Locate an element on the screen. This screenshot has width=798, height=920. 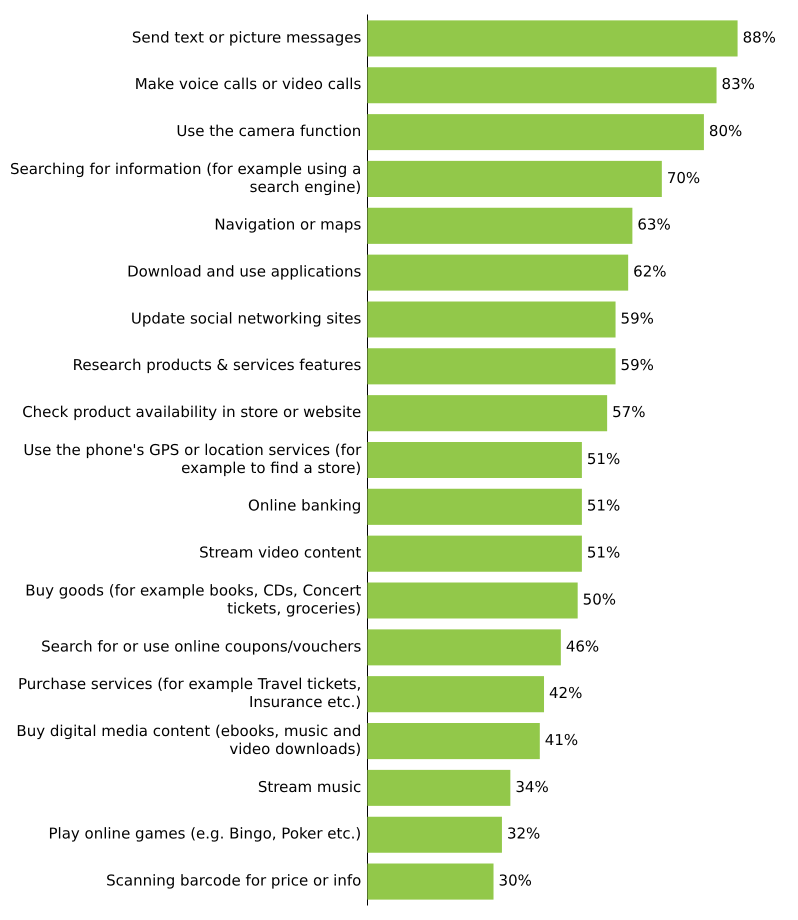
y-tick-label: Stream music is located at coordinates (310, 787).